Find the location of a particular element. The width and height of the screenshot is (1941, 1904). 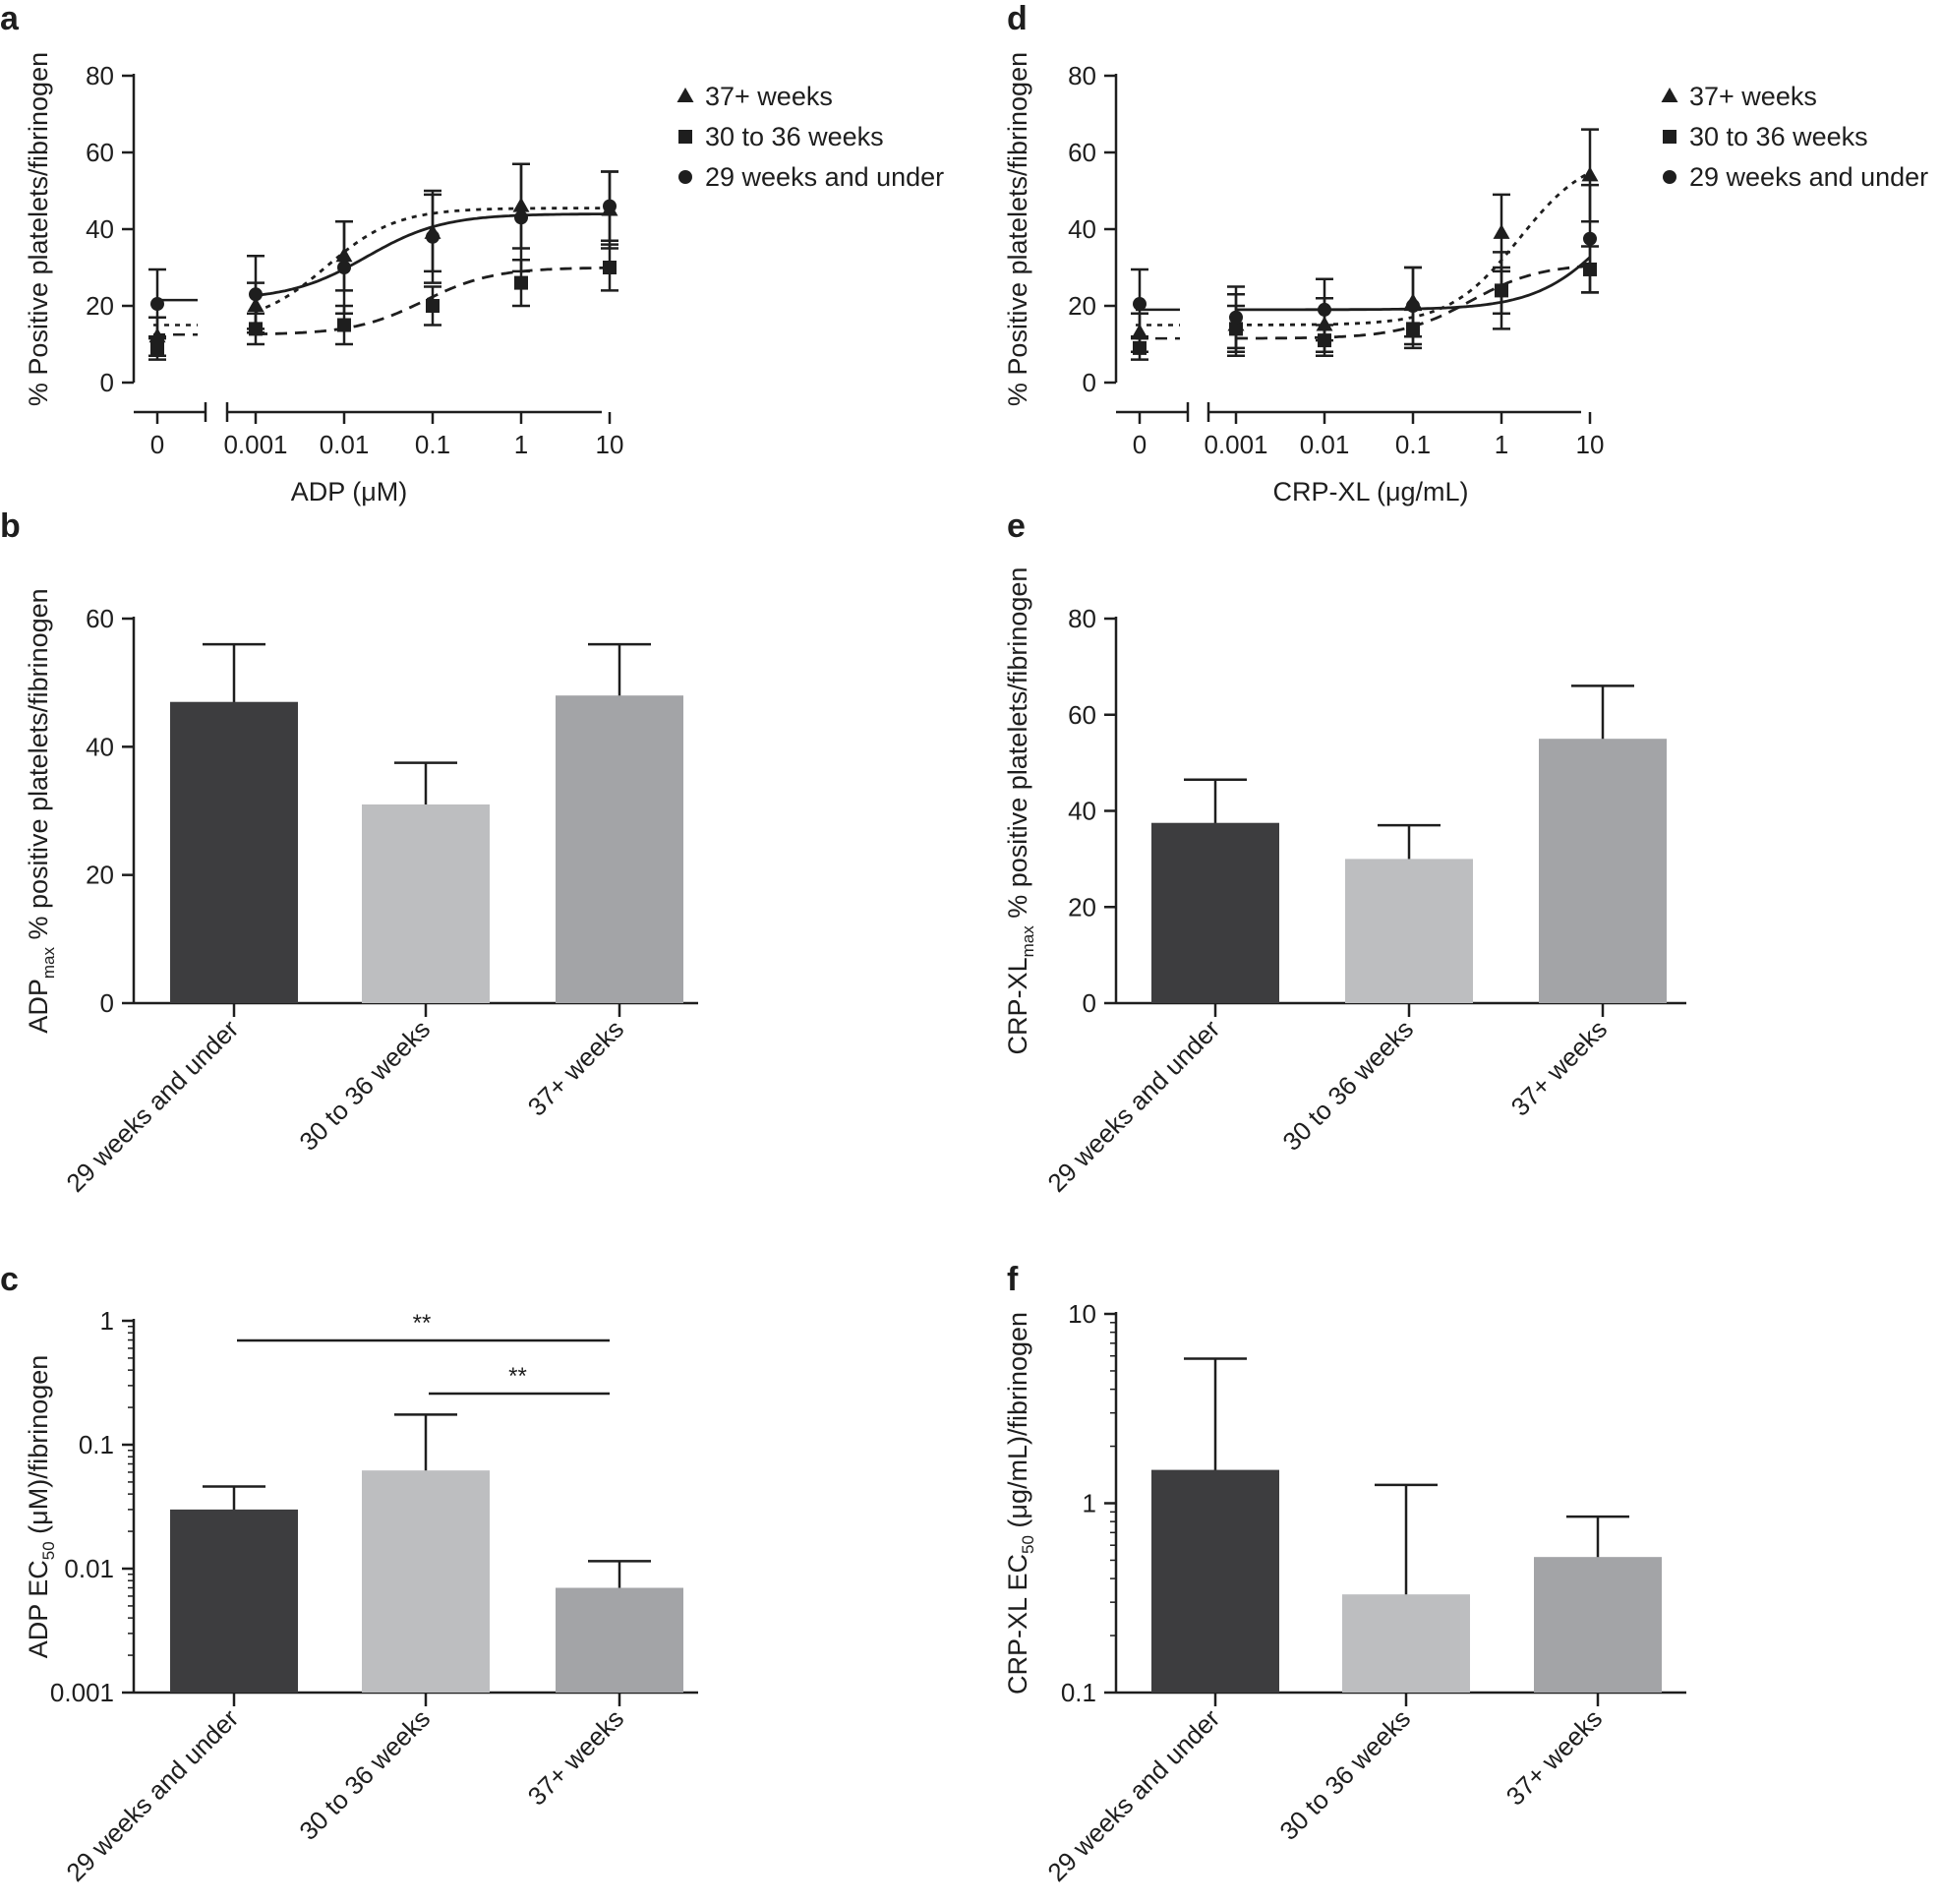

panel-letter: a is located at coordinates (10, 18).